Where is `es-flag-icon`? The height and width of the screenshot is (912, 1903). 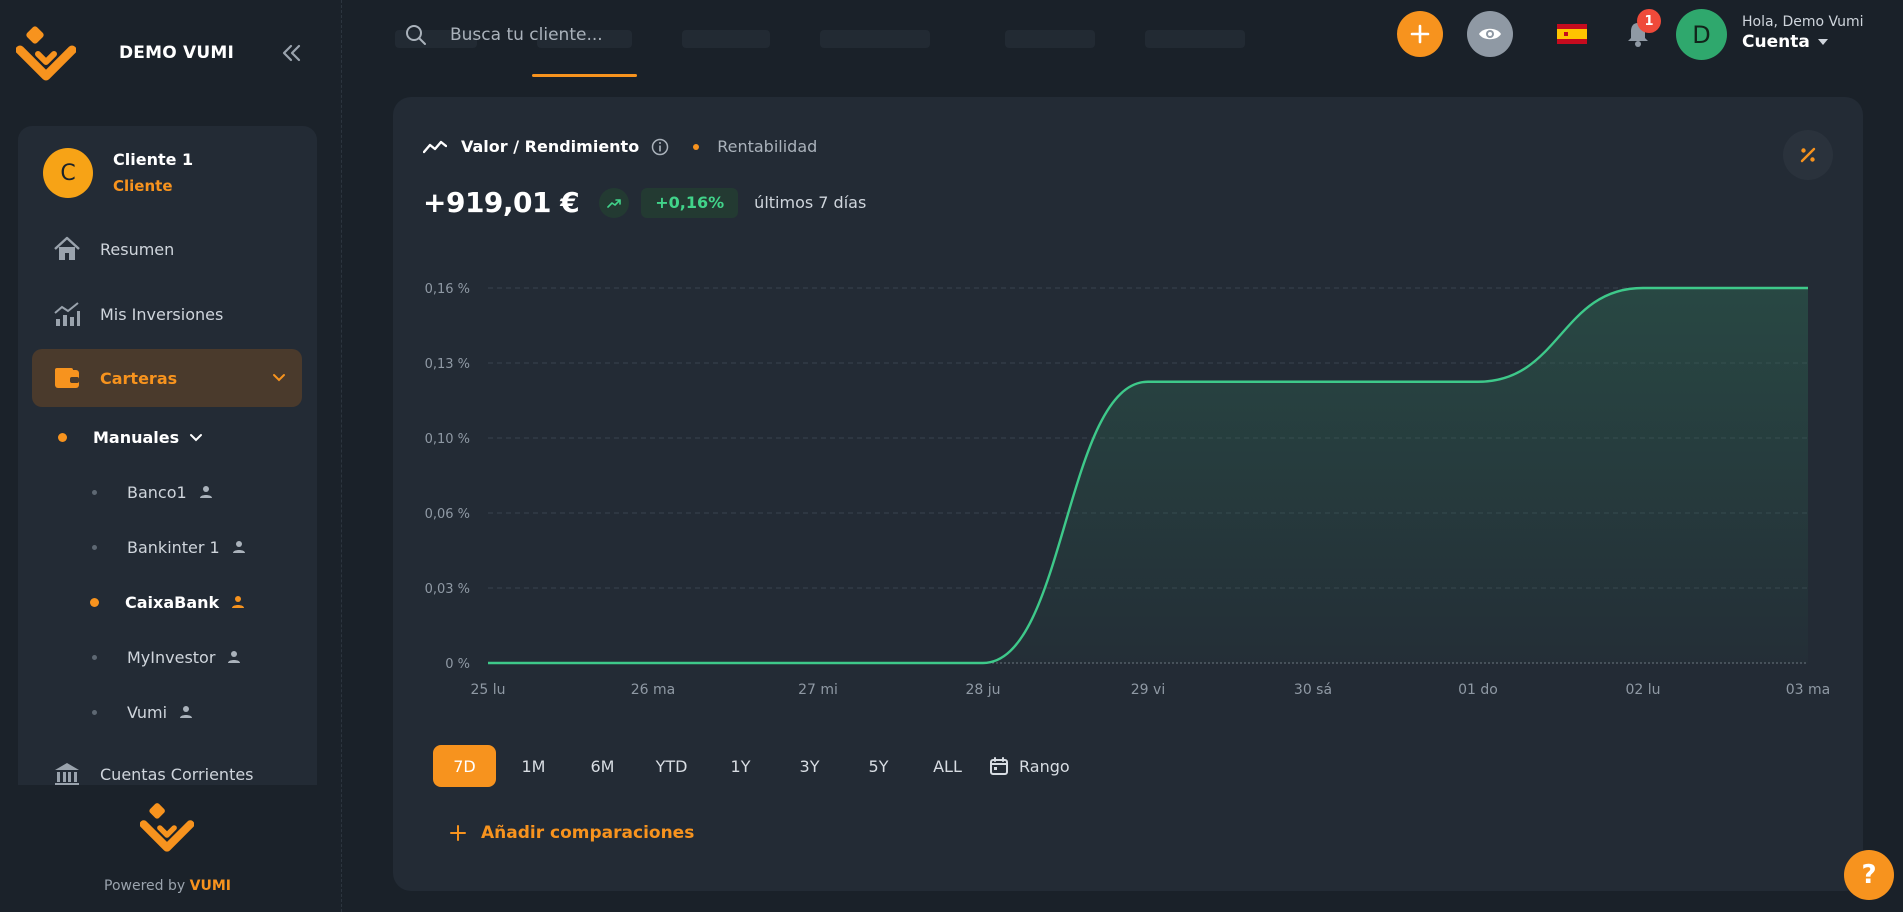
es-flag-icon is located at coordinates (1572, 34).